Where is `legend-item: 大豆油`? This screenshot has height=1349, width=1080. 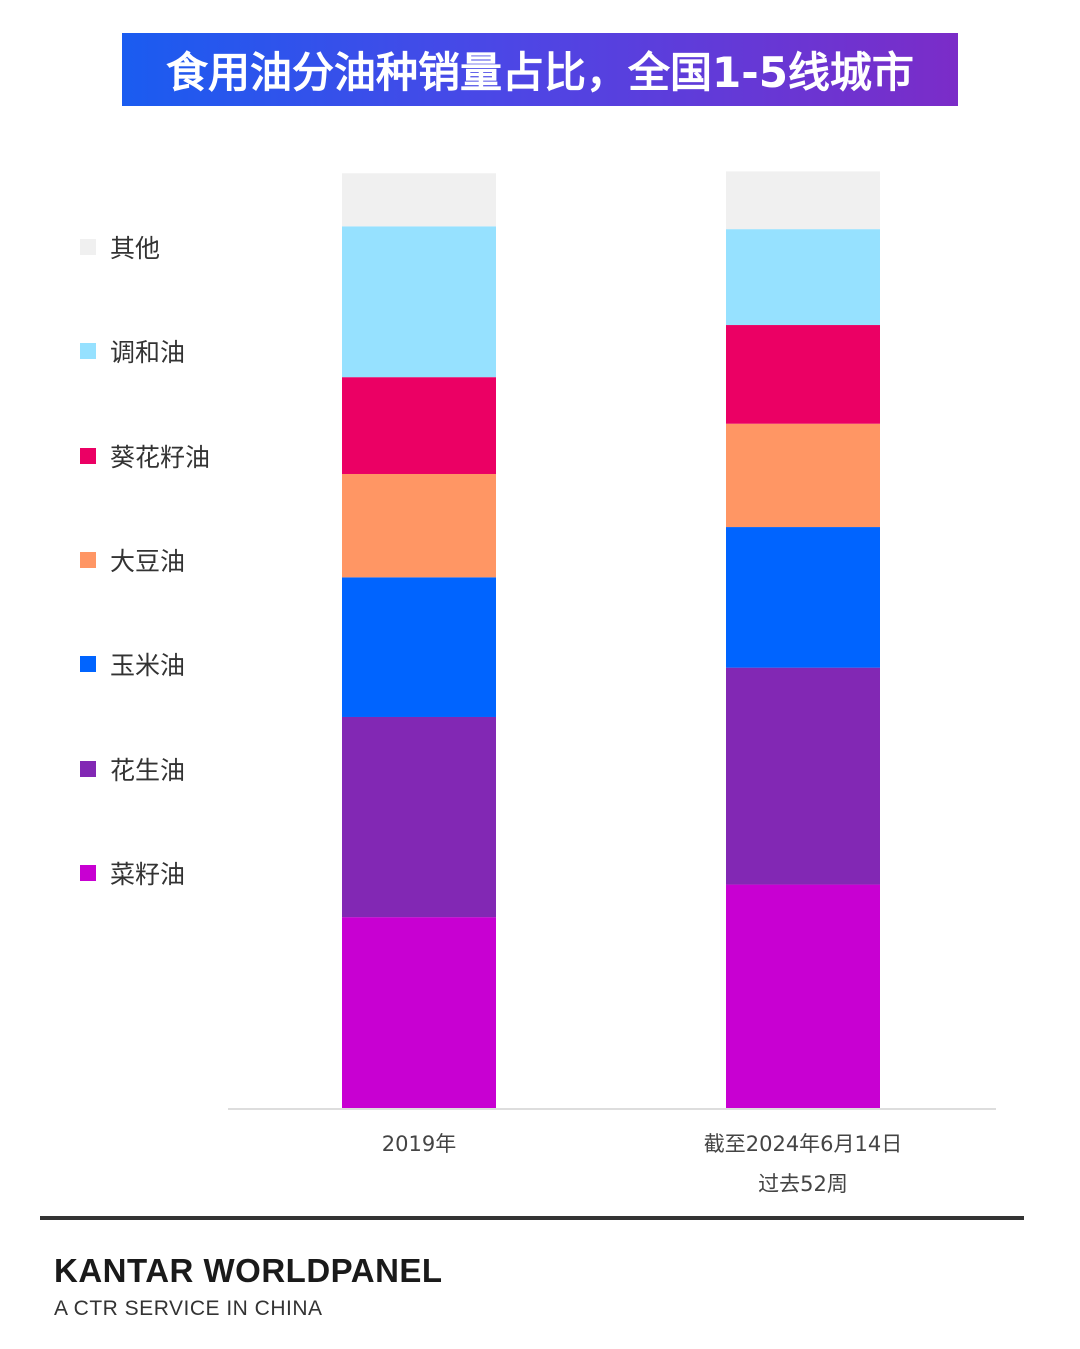
legend-item: 大豆油 is located at coordinates (133, 560).